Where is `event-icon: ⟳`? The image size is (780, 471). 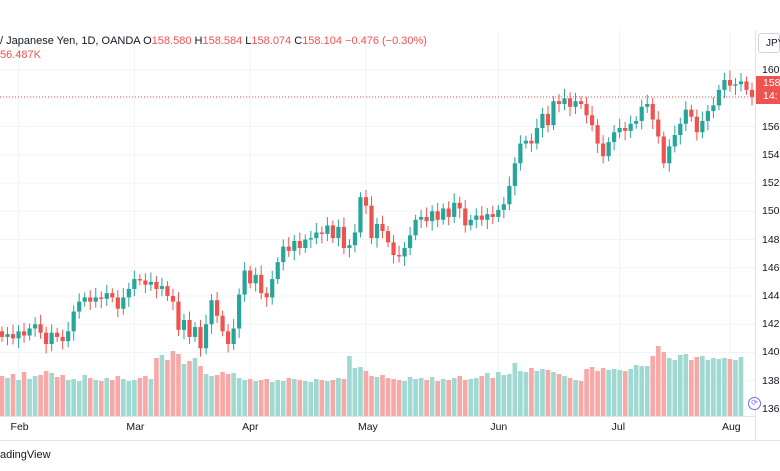
event-icon: ⟳ is located at coordinates (754, 403).